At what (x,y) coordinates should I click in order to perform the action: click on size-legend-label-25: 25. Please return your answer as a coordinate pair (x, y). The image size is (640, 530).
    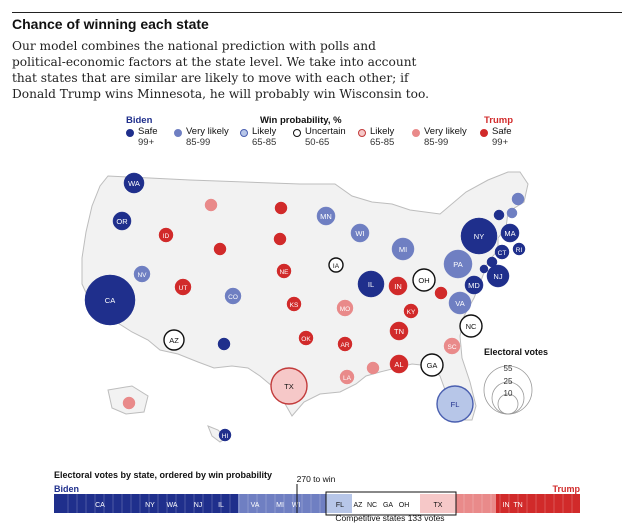
    Looking at the image, I should click on (508, 381).